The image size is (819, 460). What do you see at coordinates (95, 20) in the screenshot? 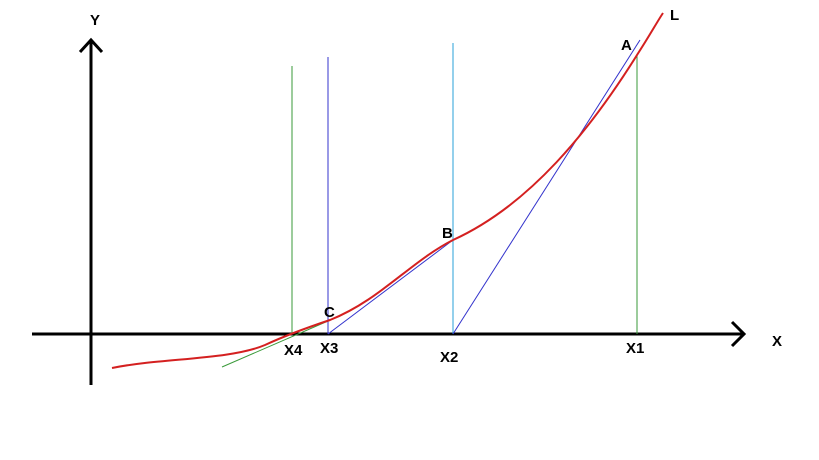
I see `y-axis-label: Y` at bounding box center [95, 20].